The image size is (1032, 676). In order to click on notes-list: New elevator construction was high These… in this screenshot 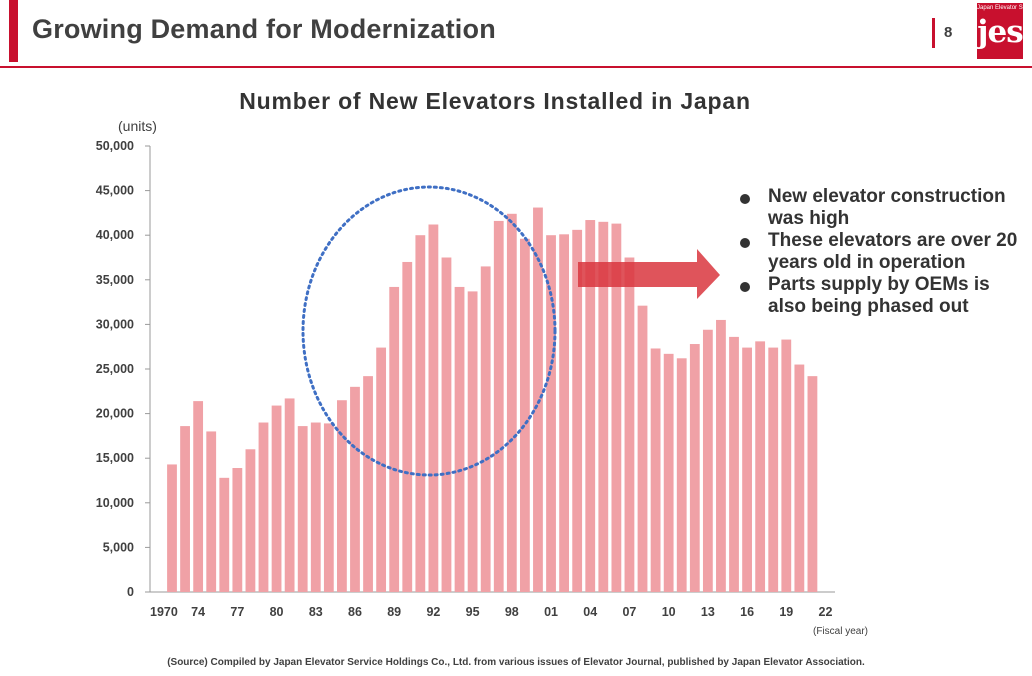, I will do `click(885, 252)`.